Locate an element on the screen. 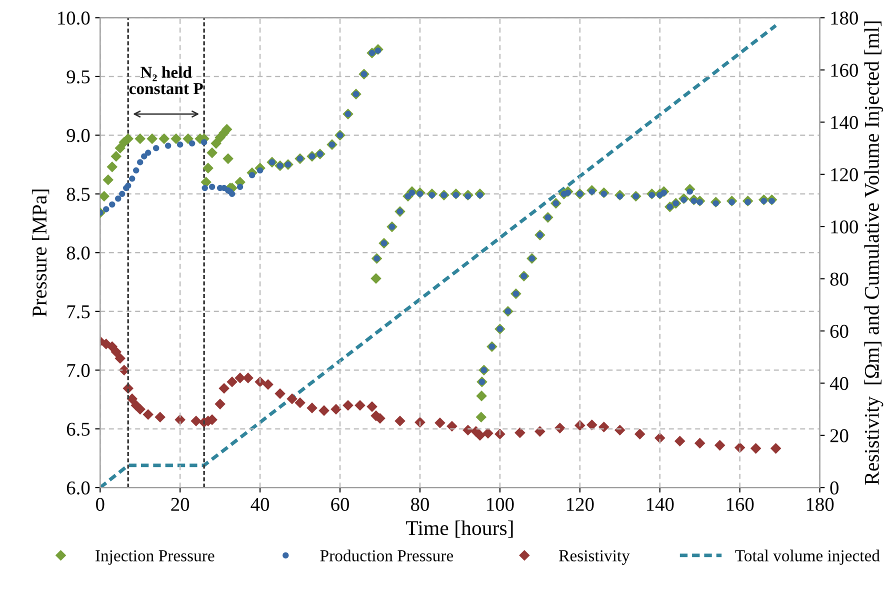 Image resolution: width=894 pixels, height=591 pixels. y2-tick-label: 140 is located at coordinates (844, 123).